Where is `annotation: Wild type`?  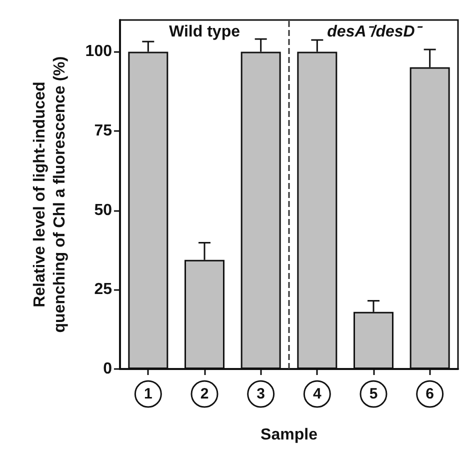 annotation: Wild type is located at coordinates (204, 32).